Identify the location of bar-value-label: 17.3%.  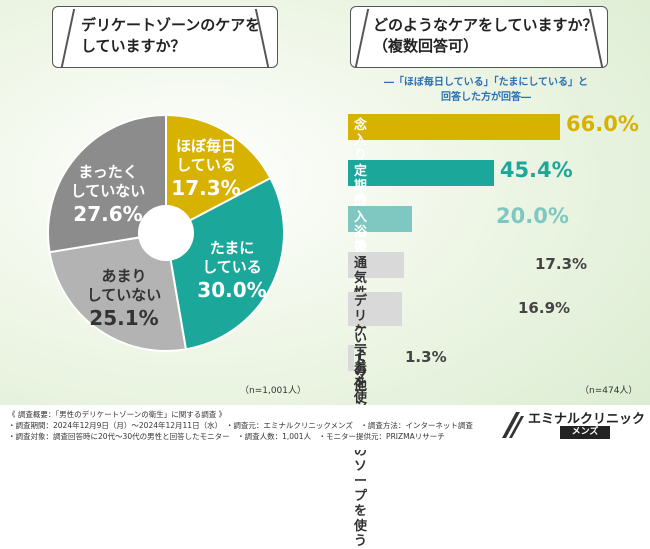
(561, 264).